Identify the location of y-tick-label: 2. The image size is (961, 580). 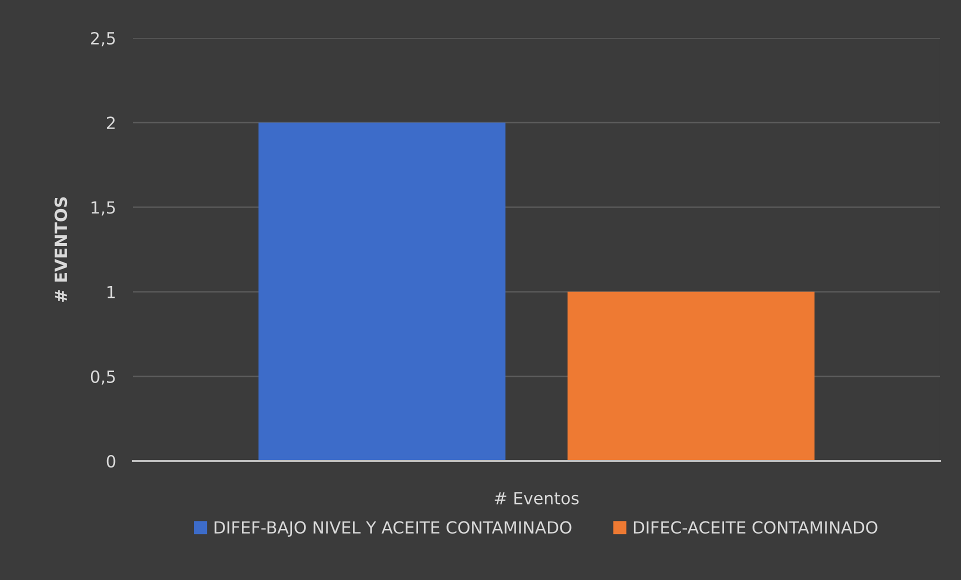
(110, 122).